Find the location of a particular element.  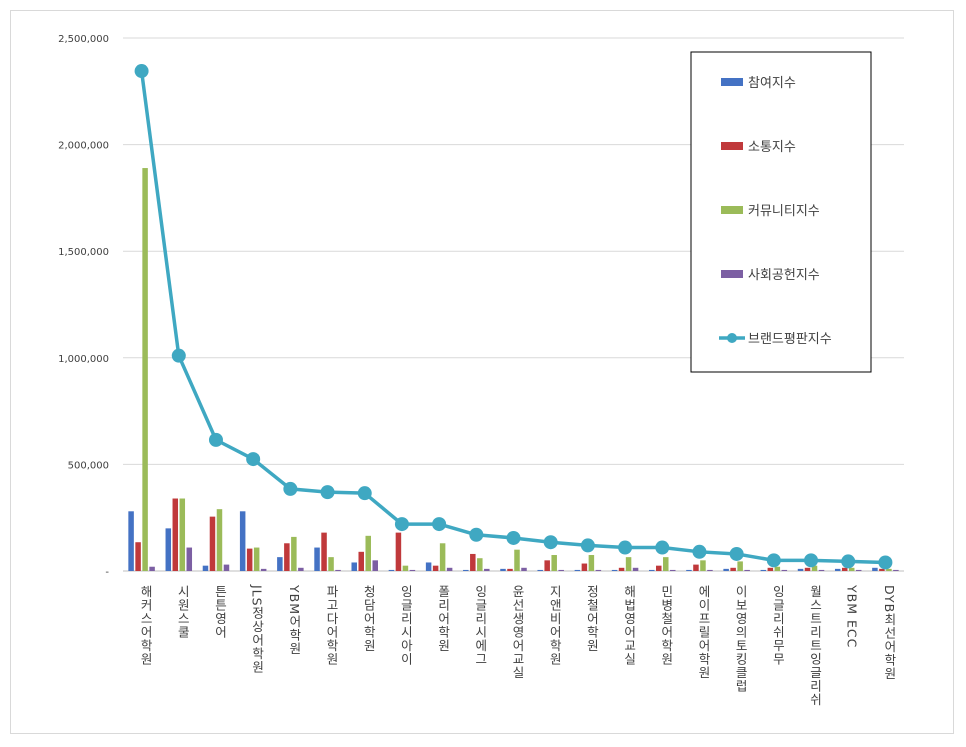

x-tick-label: JLS정상어학원 is located at coordinates (257, 629).